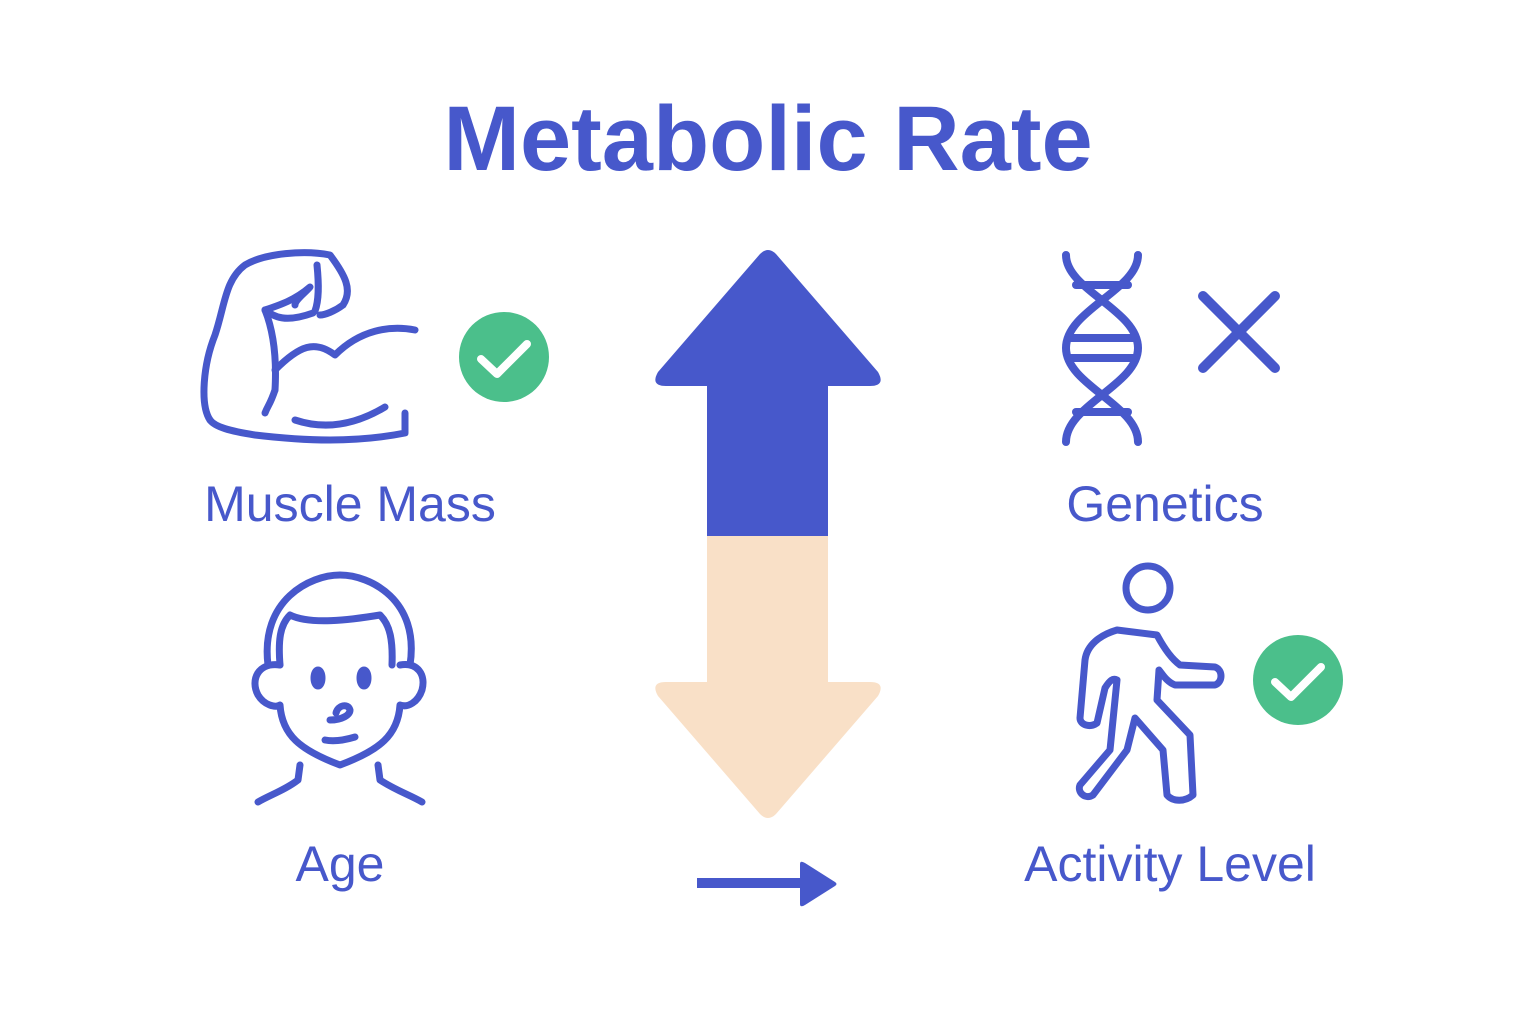  What do you see at coordinates (350, 504) in the screenshot?
I see `factor-label-muscle-mass: Muscle Mass` at bounding box center [350, 504].